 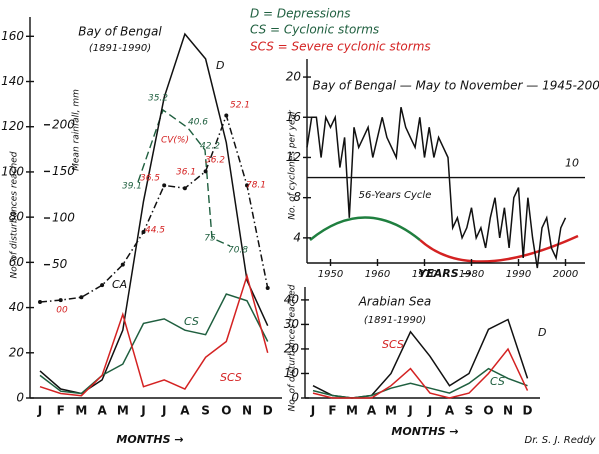 I want to click on annotation: 40.6, so click(x=198, y=123).